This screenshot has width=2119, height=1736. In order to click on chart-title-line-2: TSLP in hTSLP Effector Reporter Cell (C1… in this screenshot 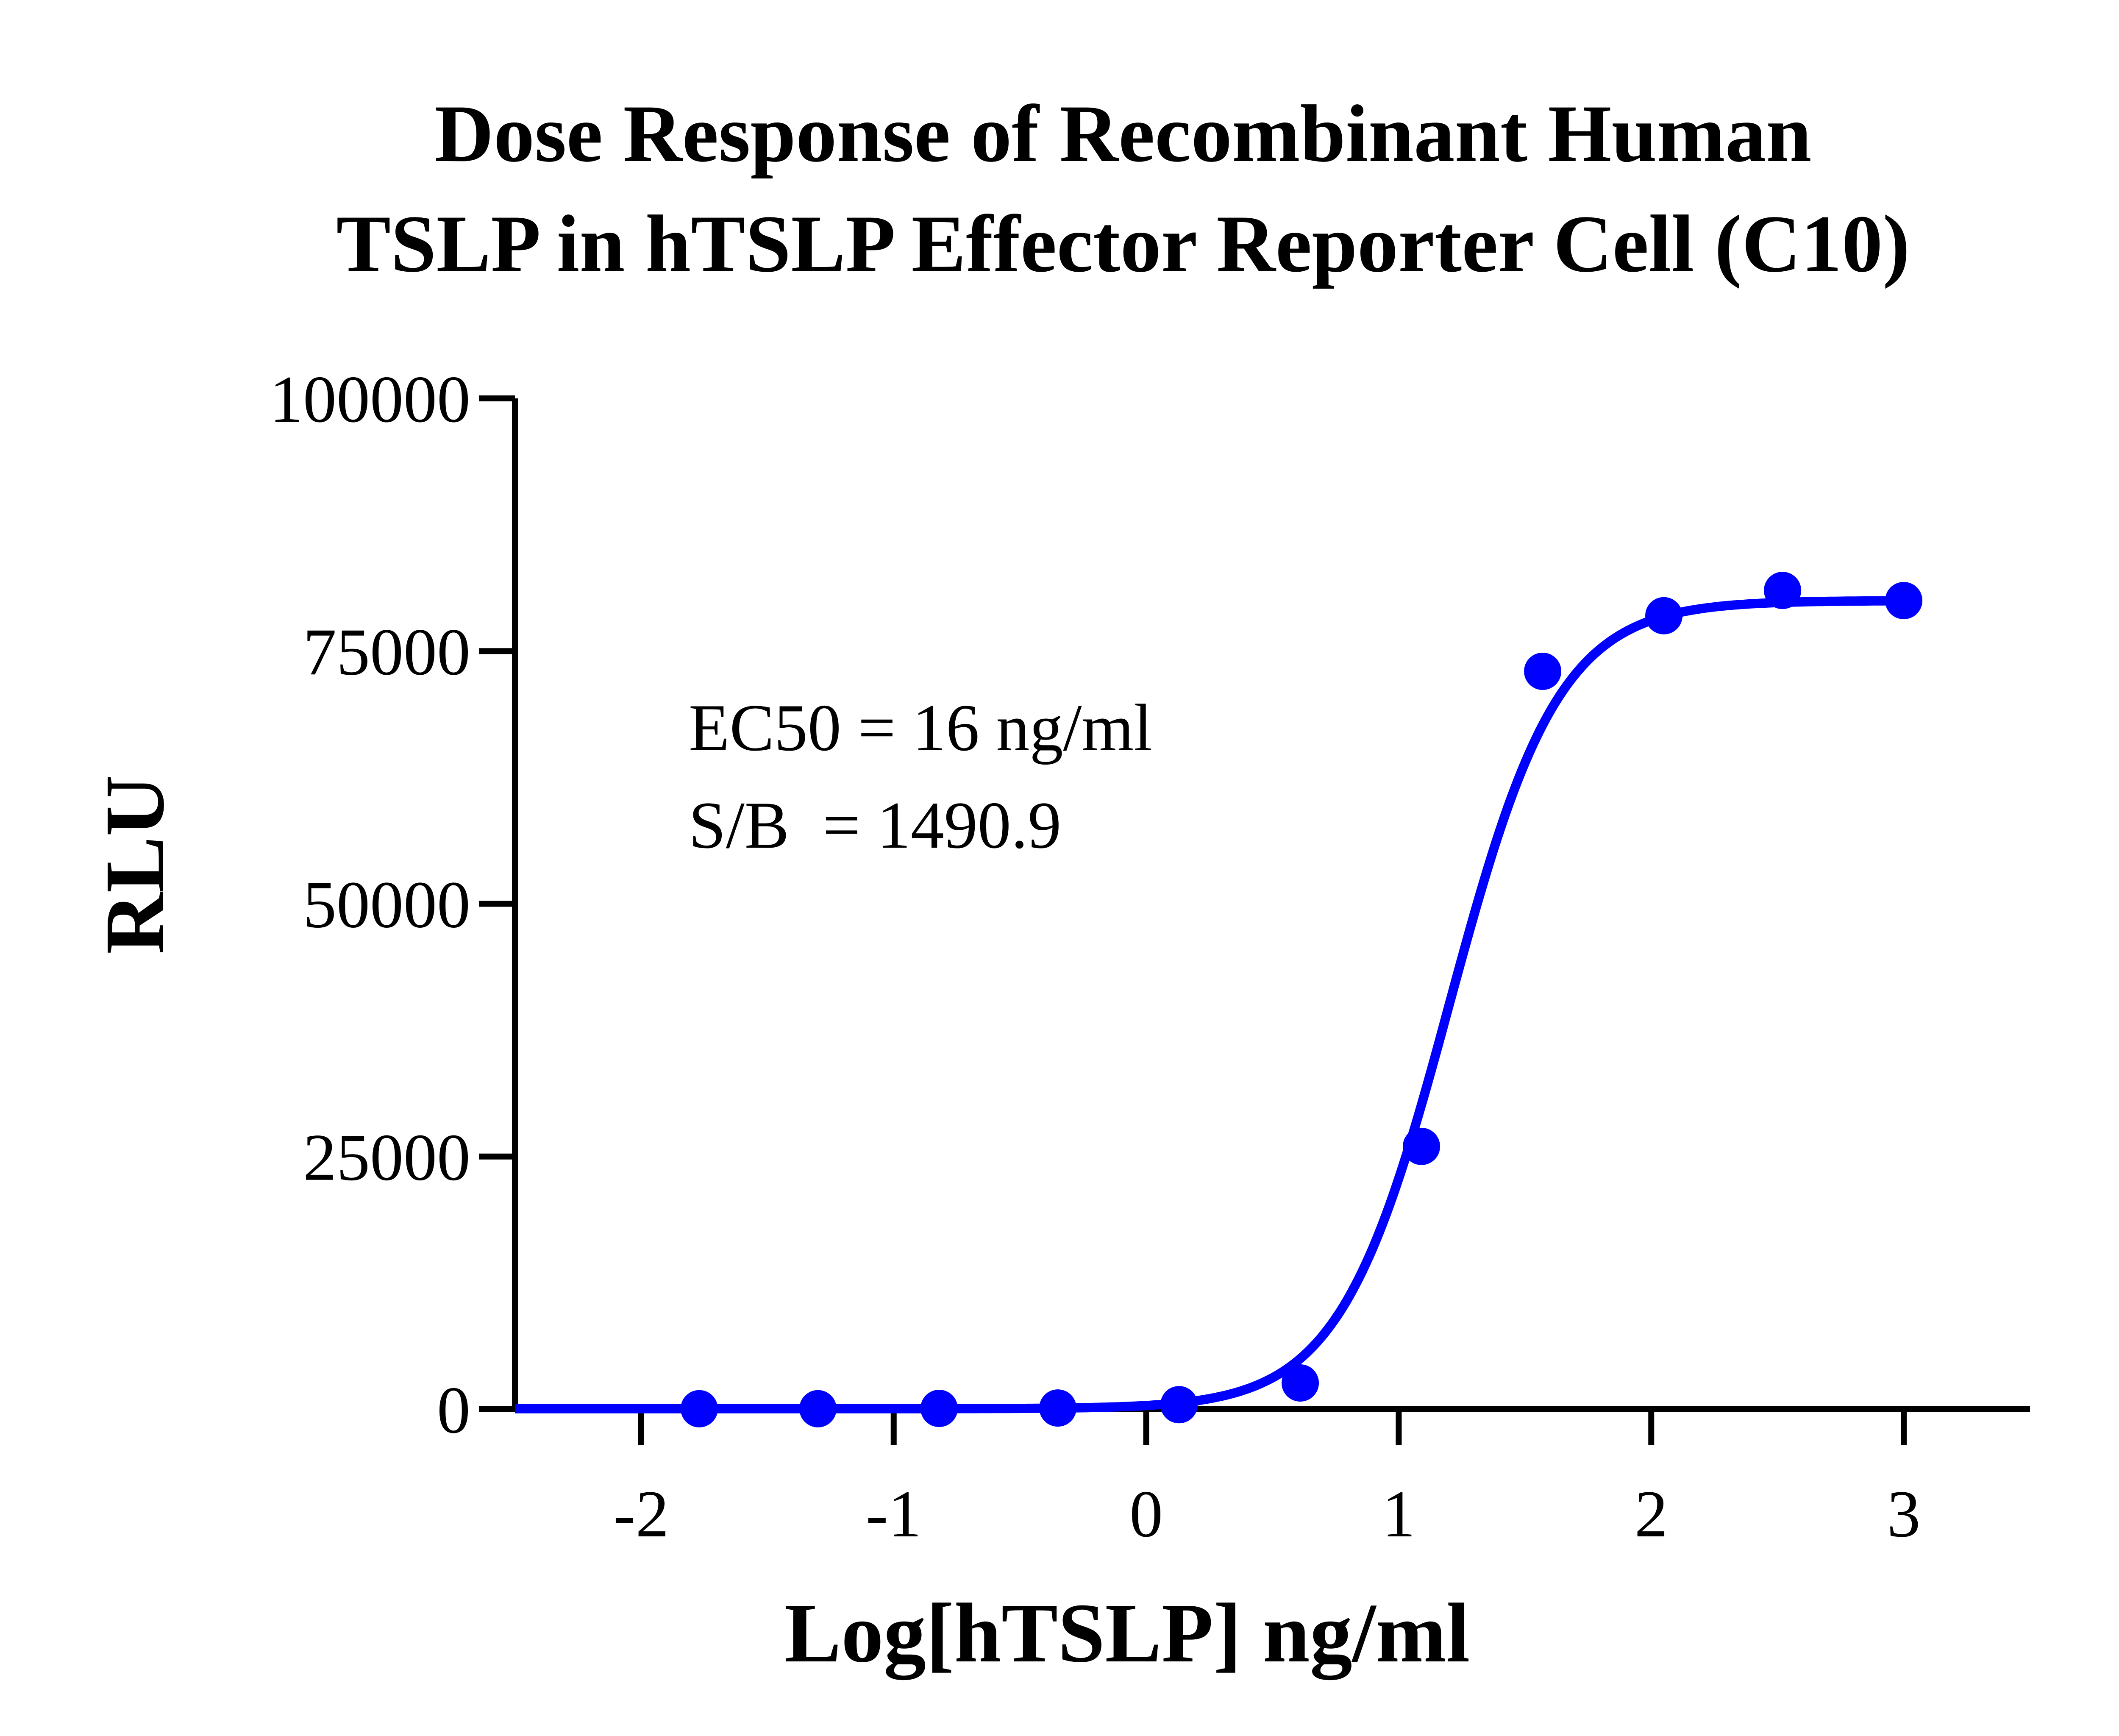, I will do `click(1123, 244)`.